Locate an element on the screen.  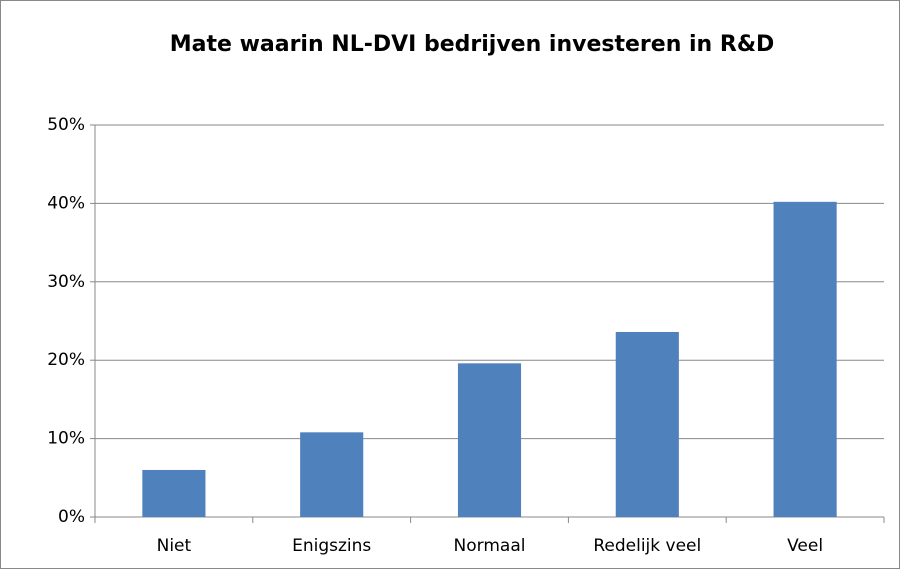
y-tick-label: 20% is located at coordinates (66, 360).